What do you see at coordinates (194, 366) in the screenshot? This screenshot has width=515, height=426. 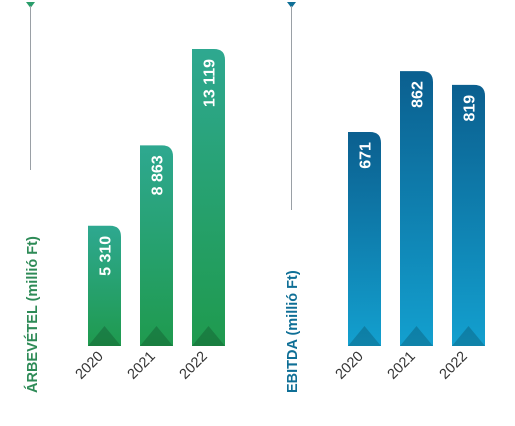 I see `revenue-x-tick-2022: 2022` at bounding box center [194, 366].